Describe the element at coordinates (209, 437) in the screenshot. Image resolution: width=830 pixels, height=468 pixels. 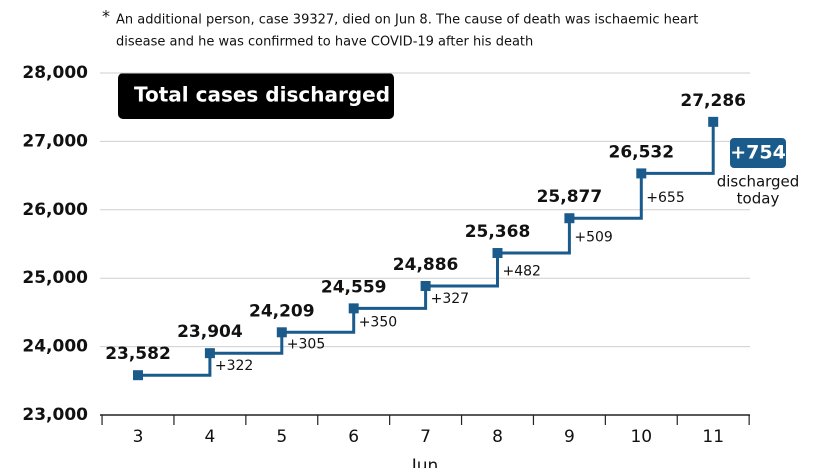
I see `x-tick-label: 4` at that location.